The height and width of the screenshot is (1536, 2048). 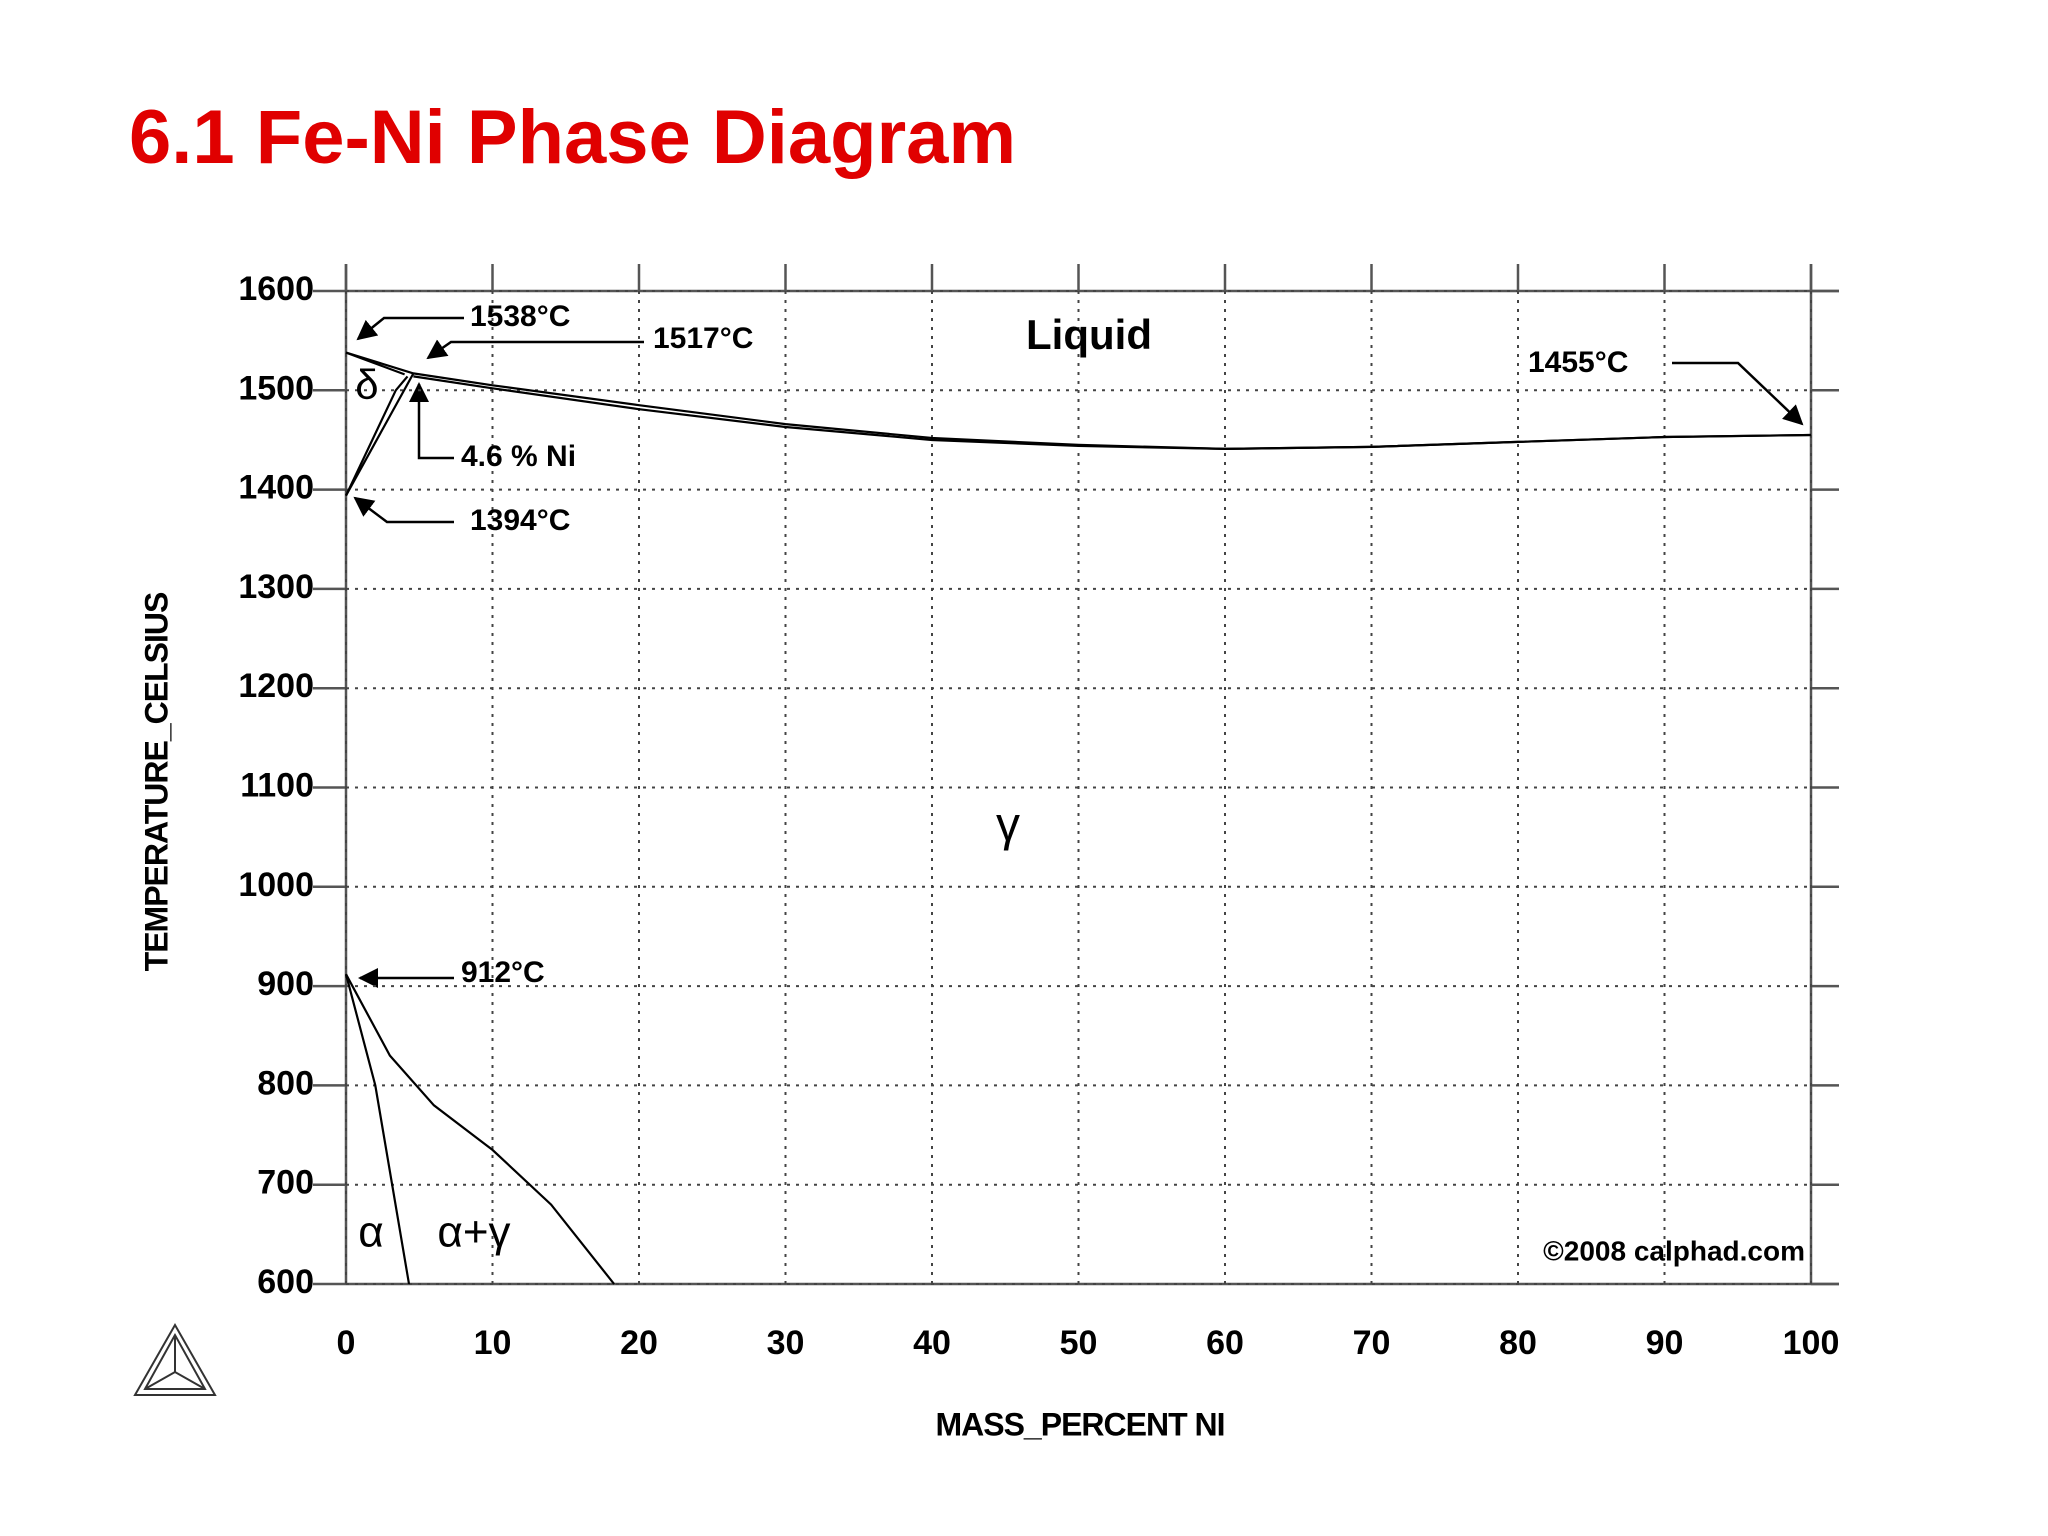 I want to click on y-tick-label: 1300, so click(x=276, y=587).